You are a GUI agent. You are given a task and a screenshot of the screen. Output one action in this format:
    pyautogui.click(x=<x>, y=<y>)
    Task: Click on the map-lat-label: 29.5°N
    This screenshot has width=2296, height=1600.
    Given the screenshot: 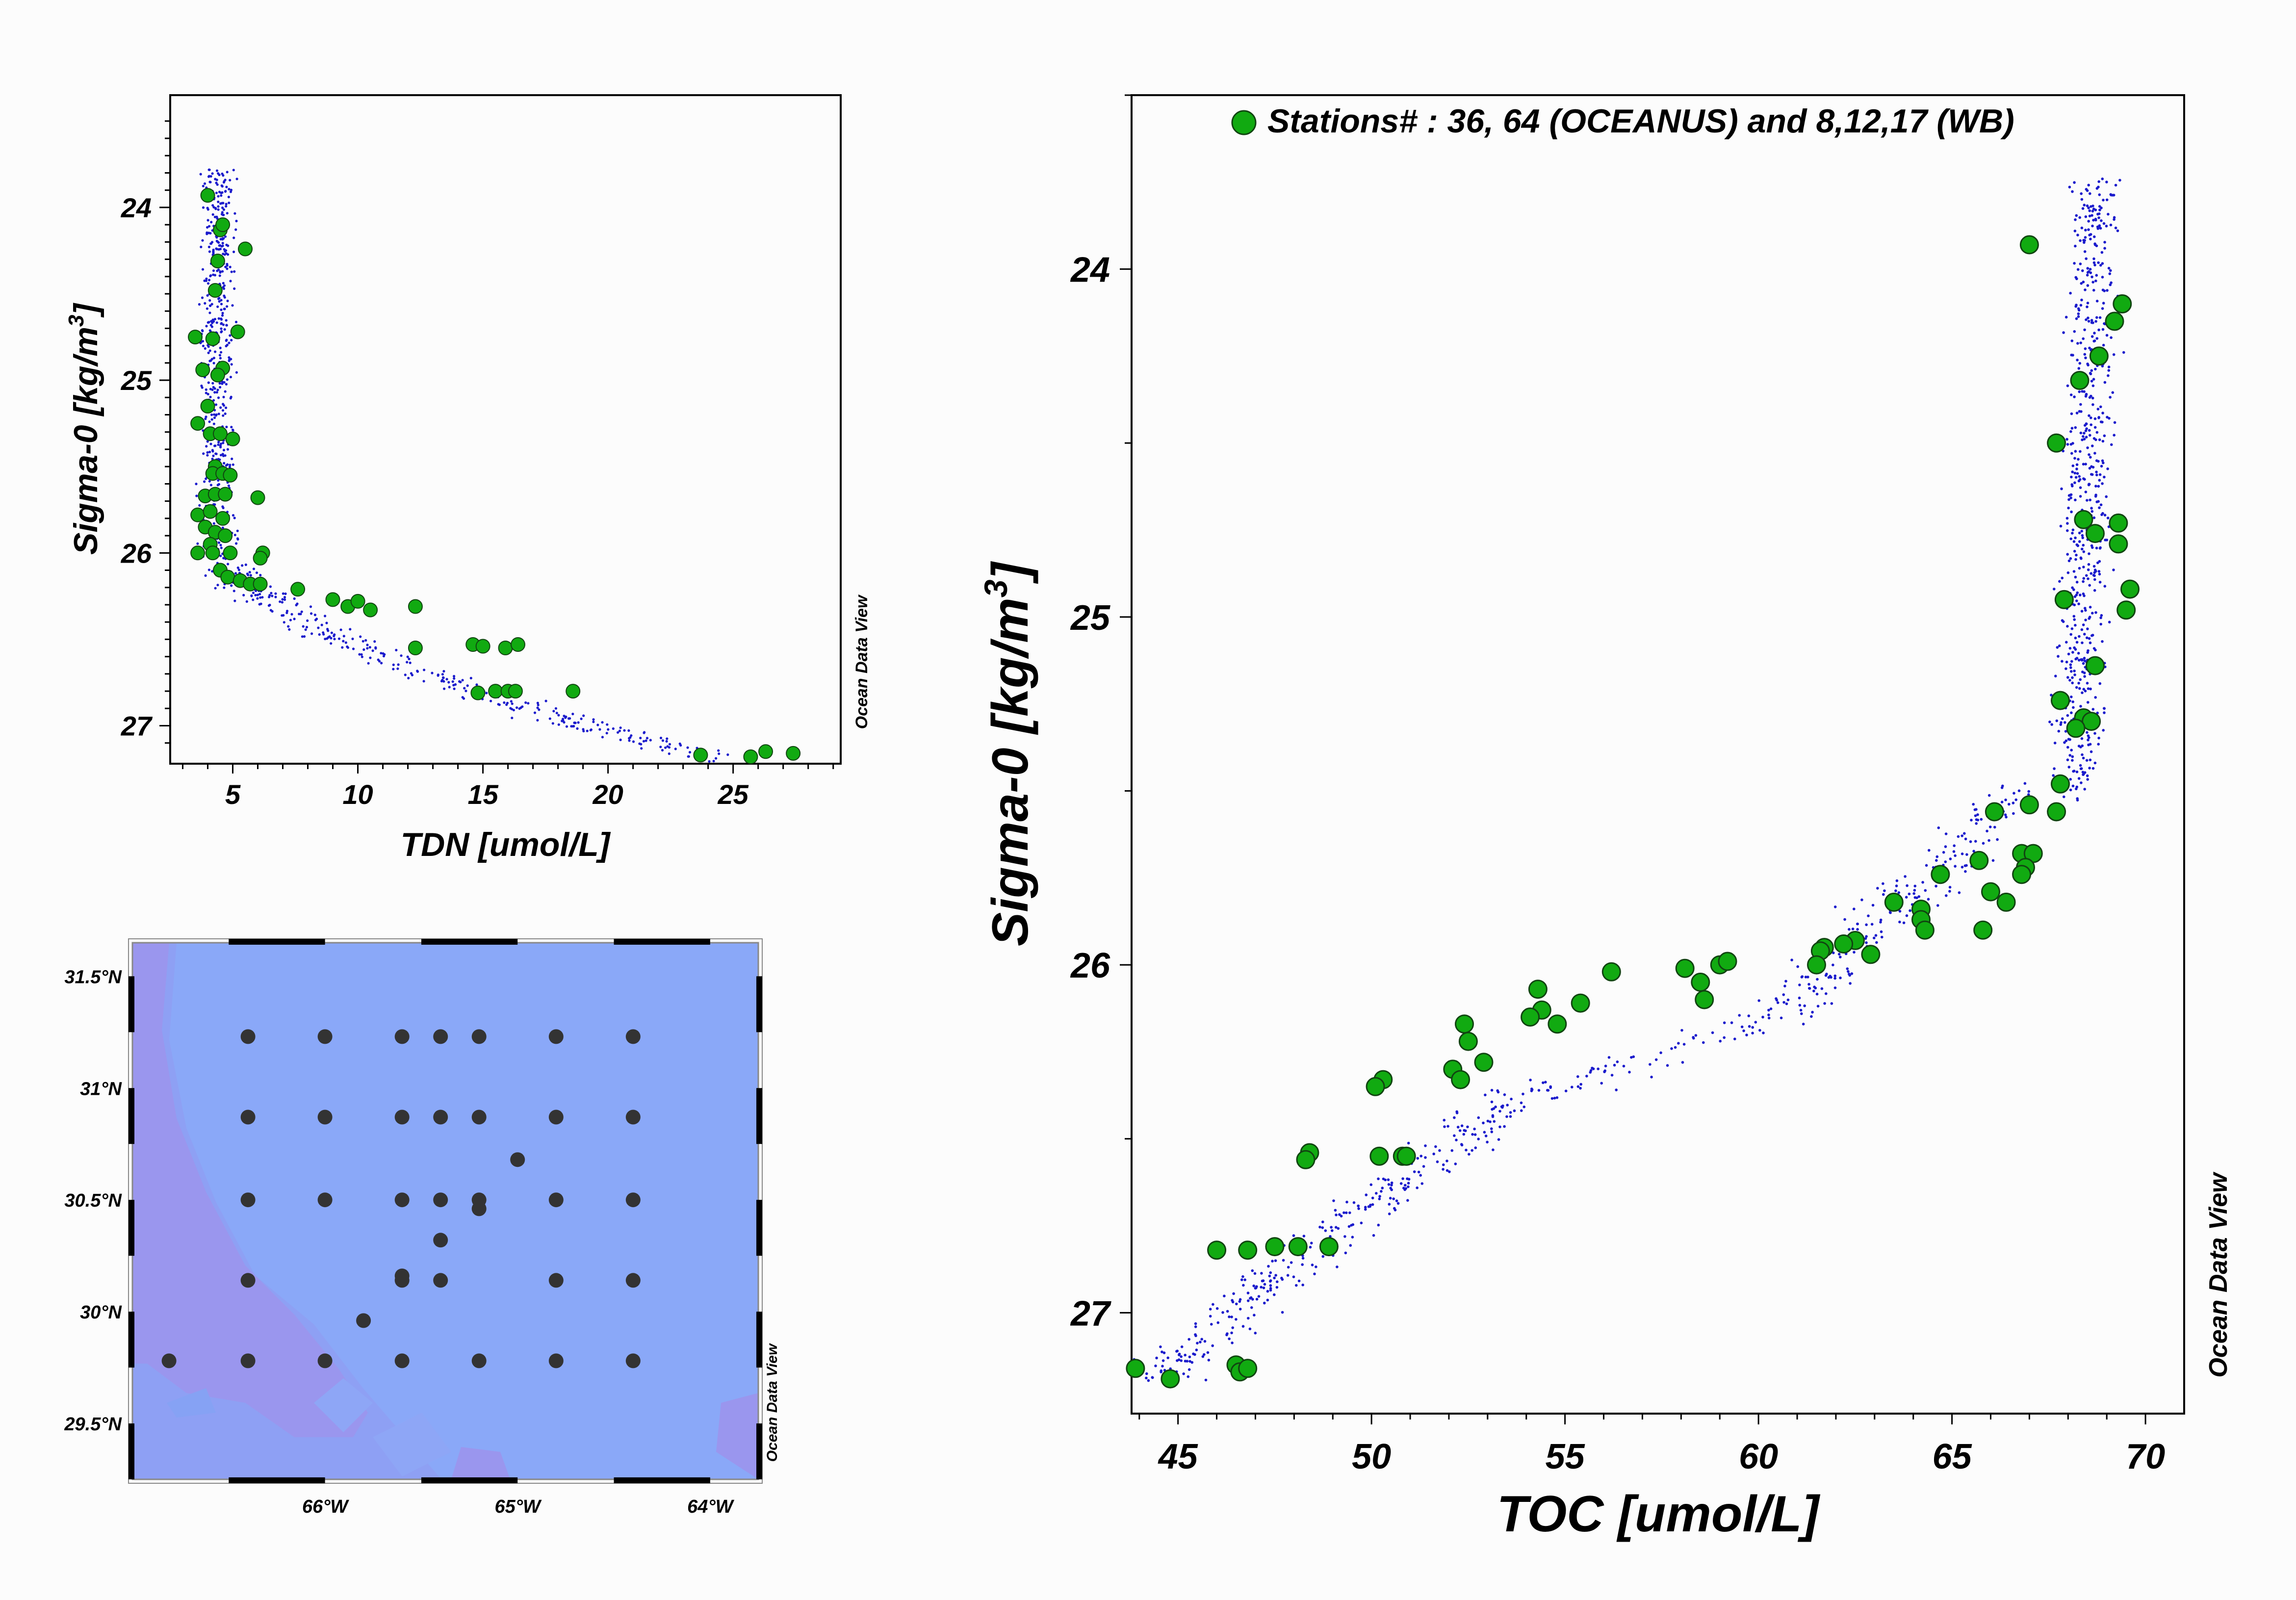 What is the action you would take?
    pyautogui.click(x=93, y=1424)
    